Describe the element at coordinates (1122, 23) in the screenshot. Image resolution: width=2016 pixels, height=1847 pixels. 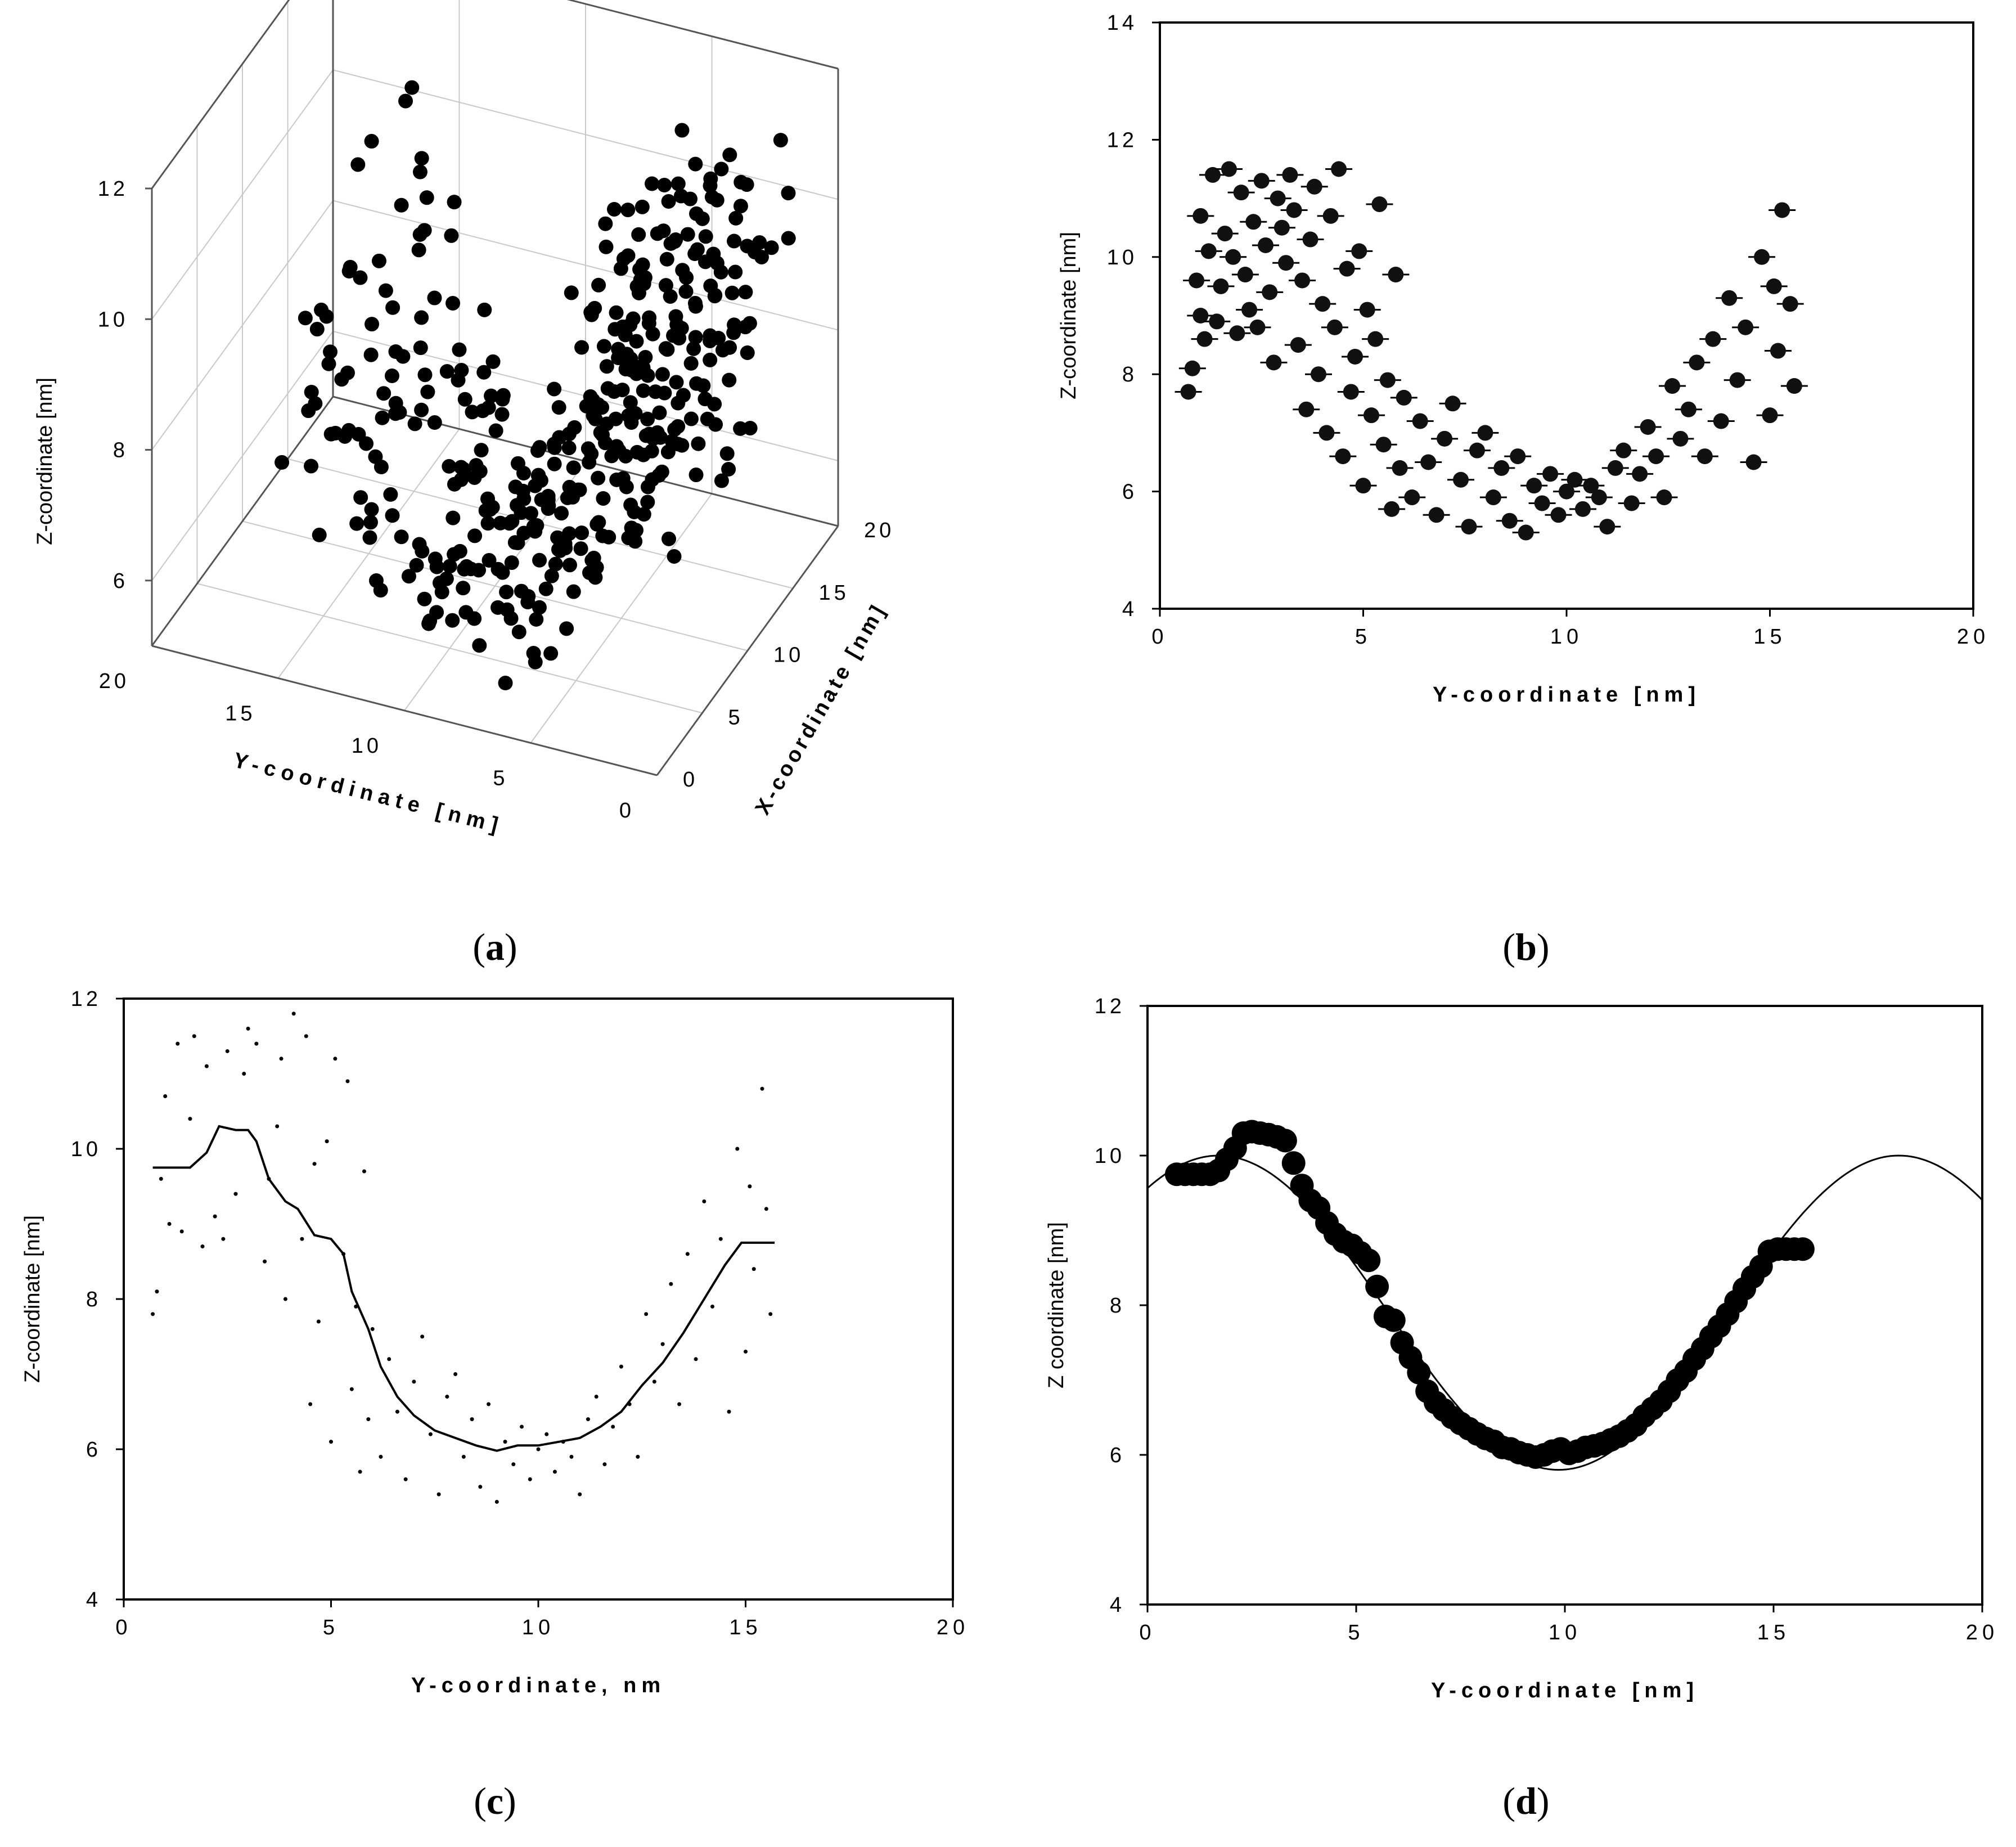
I see `y-tick-label: 14` at that location.